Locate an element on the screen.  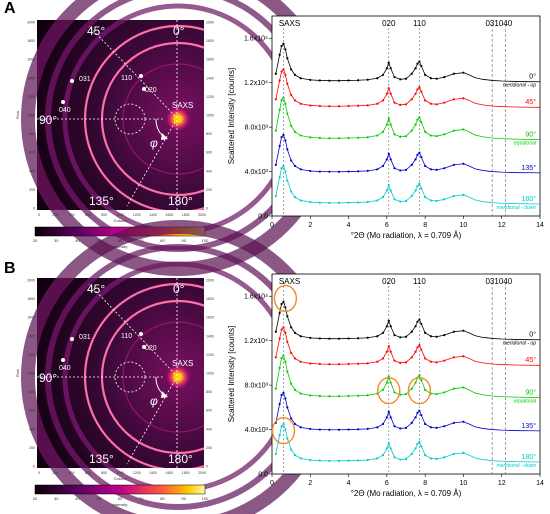
series-label: 180° is located at coordinates (529, 457).